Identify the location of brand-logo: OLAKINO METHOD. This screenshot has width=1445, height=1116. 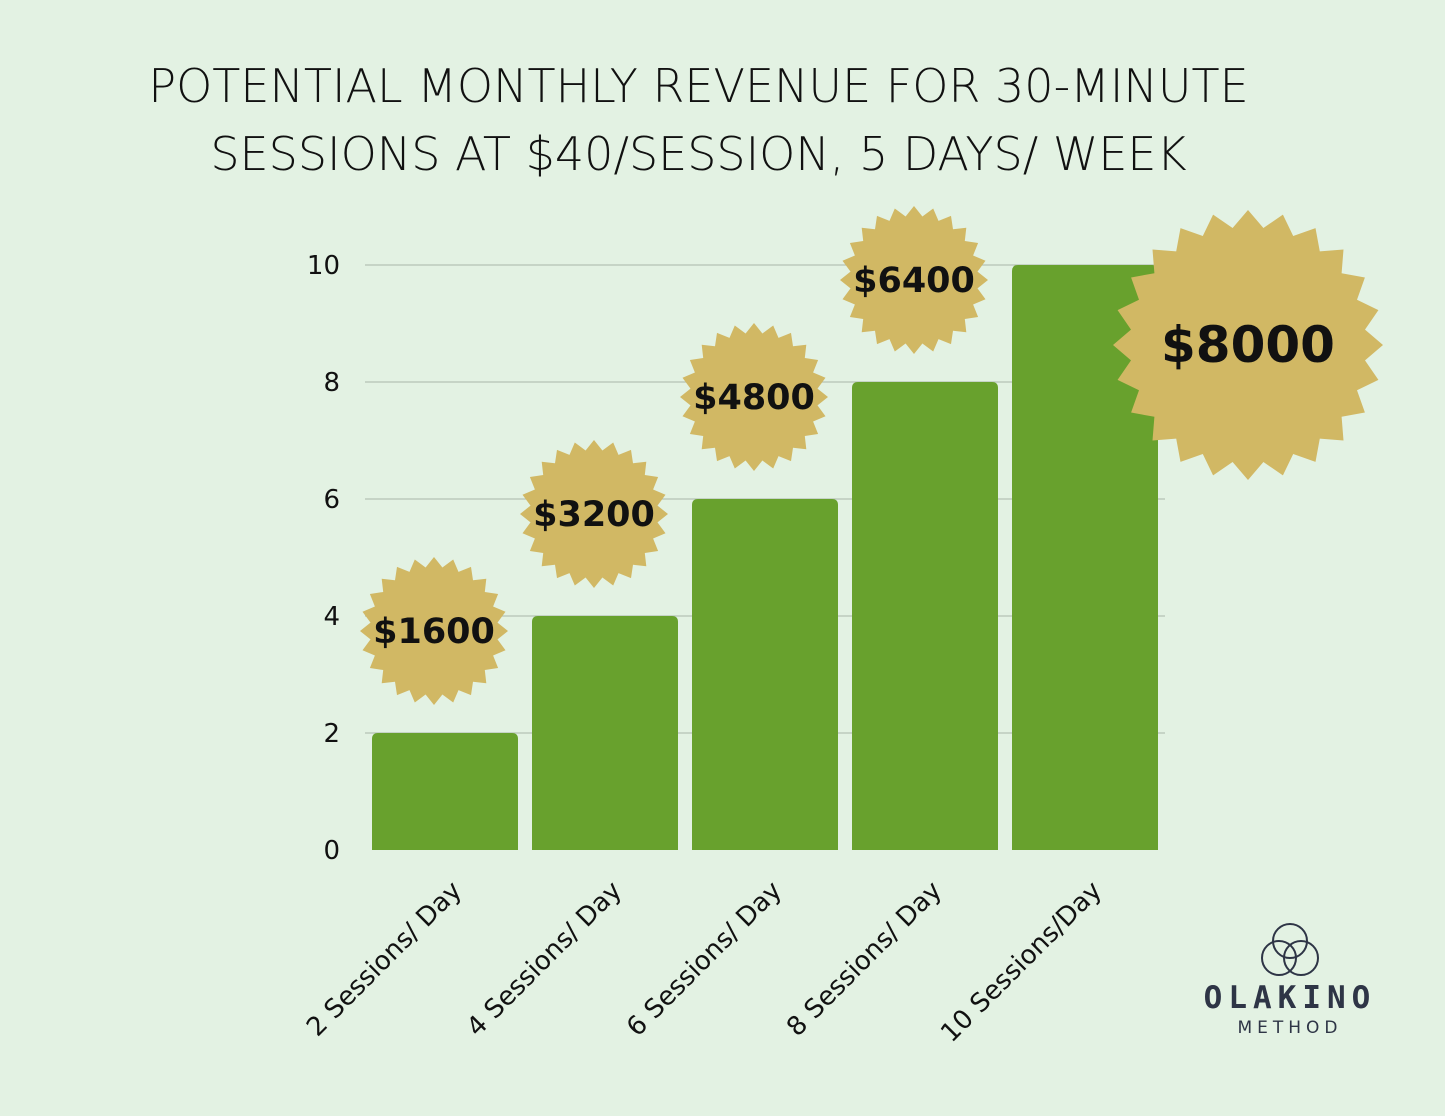
(1290, 983).